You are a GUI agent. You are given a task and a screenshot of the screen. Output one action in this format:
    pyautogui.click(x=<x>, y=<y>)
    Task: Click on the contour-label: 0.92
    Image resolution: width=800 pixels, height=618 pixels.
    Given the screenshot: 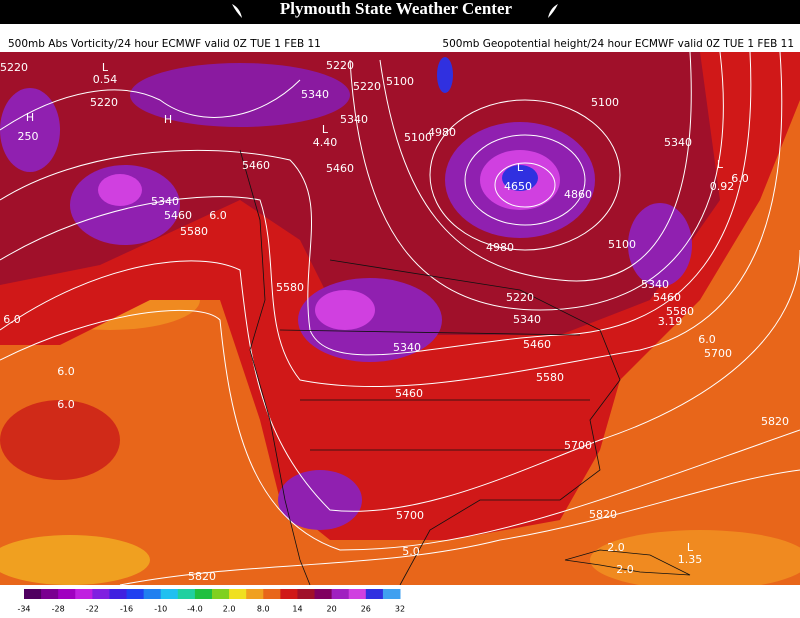 What is the action you would take?
    pyautogui.click(x=722, y=186)
    